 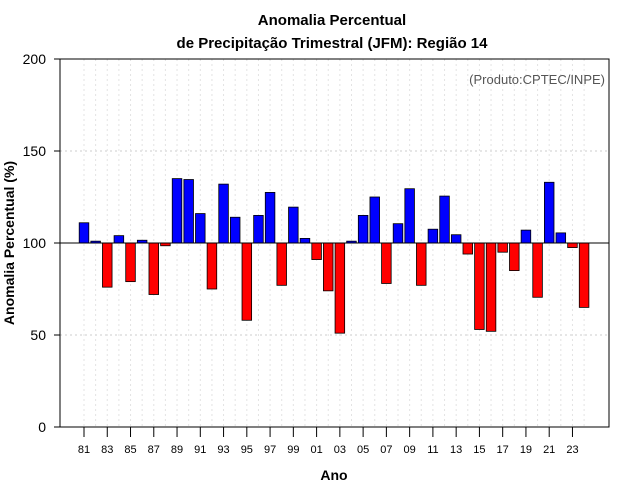 What do you see at coordinates (35, 151) in the screenshot?
I see `y-tick-label: 150` at bounding box center [35, 151].